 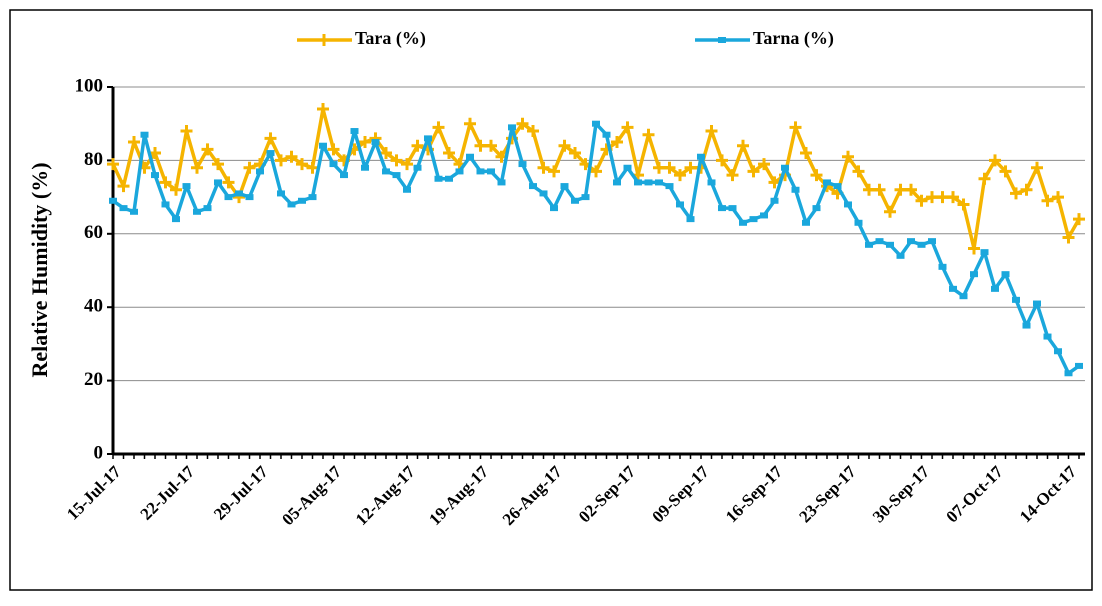 What do you see at coordinates (390, 38) in the screenshot?
I see `legend-label: Tara (%)` at bounding box center [390, 38].